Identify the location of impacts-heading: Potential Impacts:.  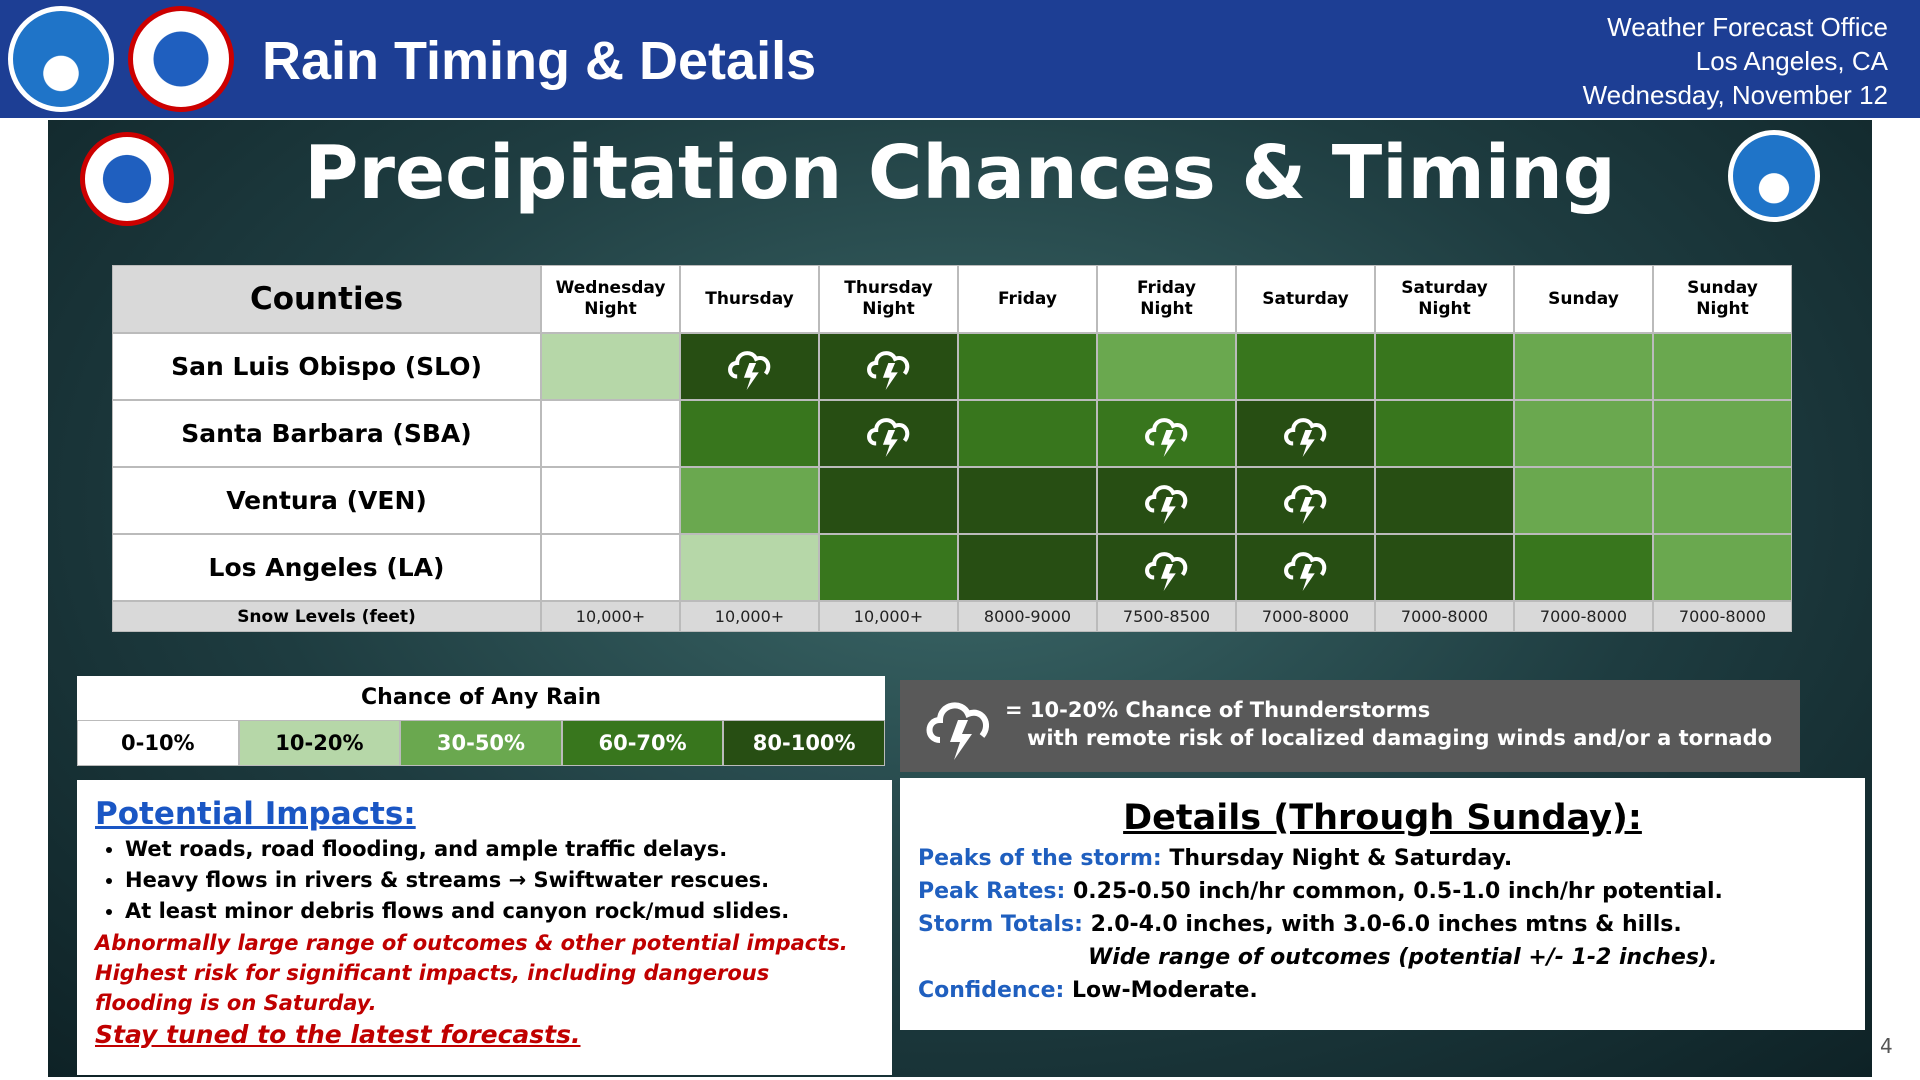
(255, 814).